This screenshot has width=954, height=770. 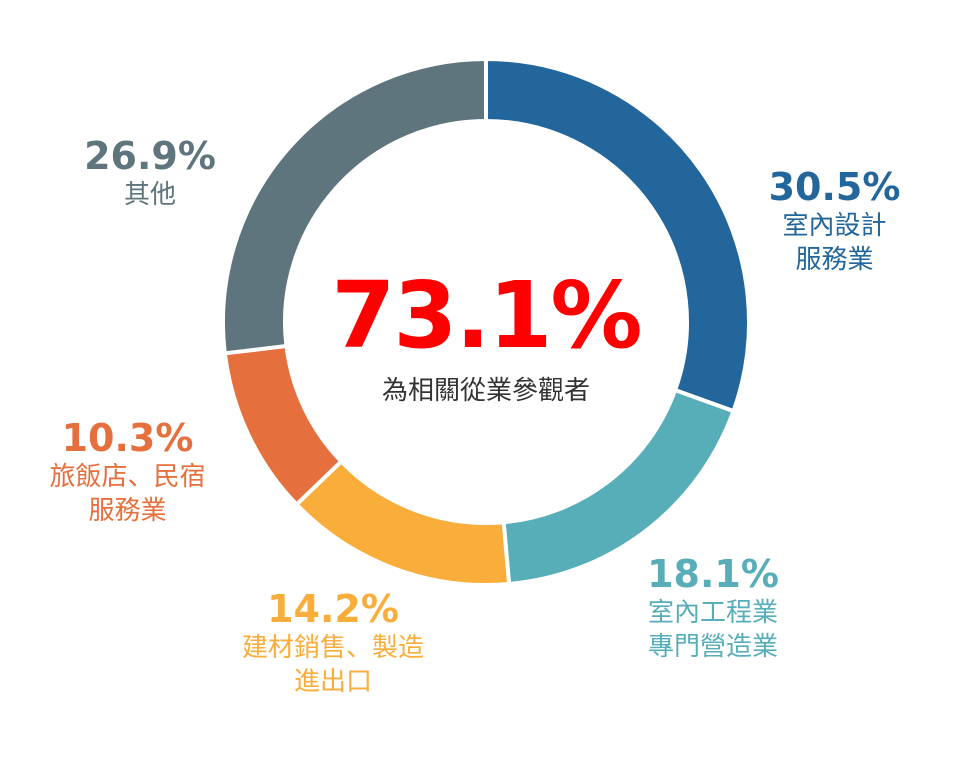 I want to click on slice-name: 其他, so click(x=149, y=195).